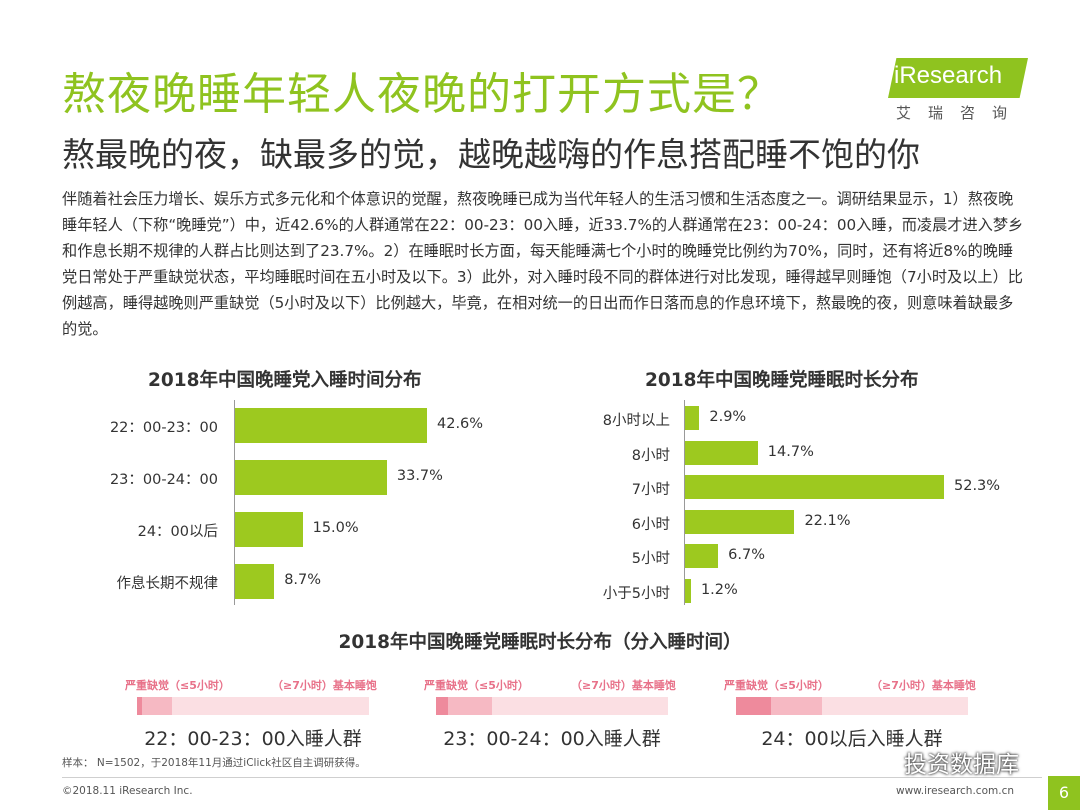  I want to click on chart2-axis, so click(684, 502).